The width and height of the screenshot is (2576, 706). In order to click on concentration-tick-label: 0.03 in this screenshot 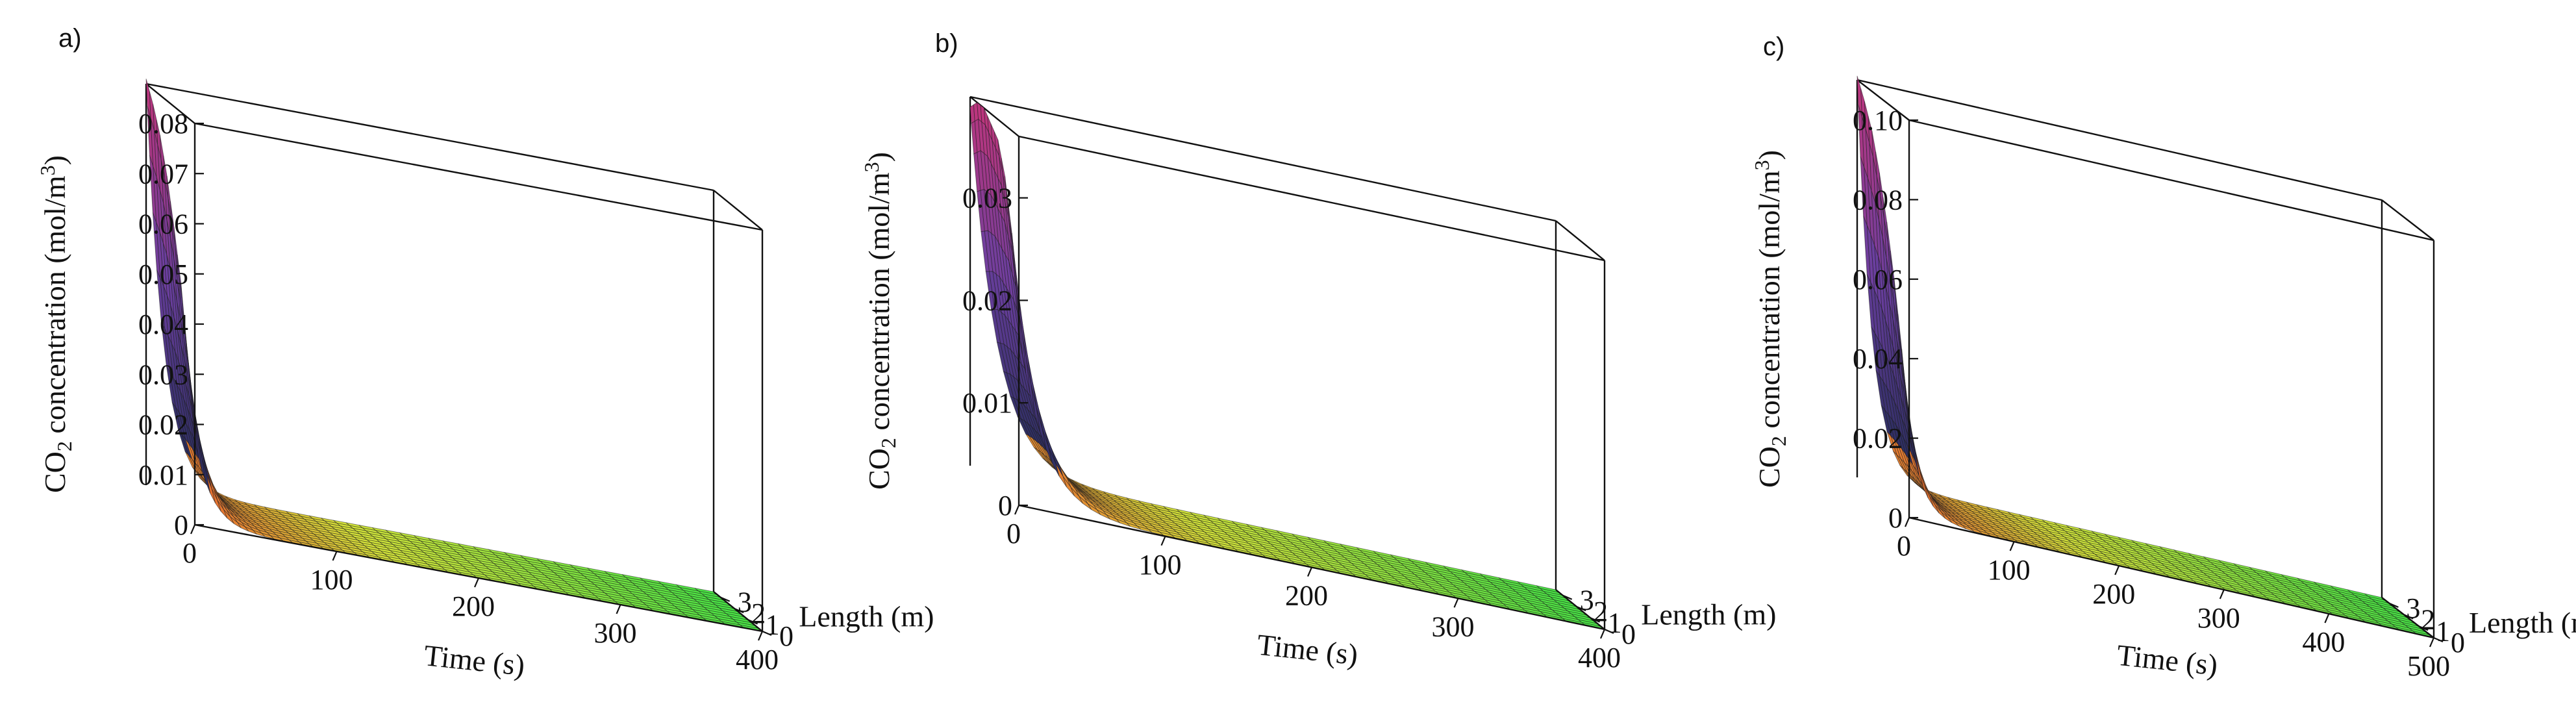, I will do `click(163, 374)`.